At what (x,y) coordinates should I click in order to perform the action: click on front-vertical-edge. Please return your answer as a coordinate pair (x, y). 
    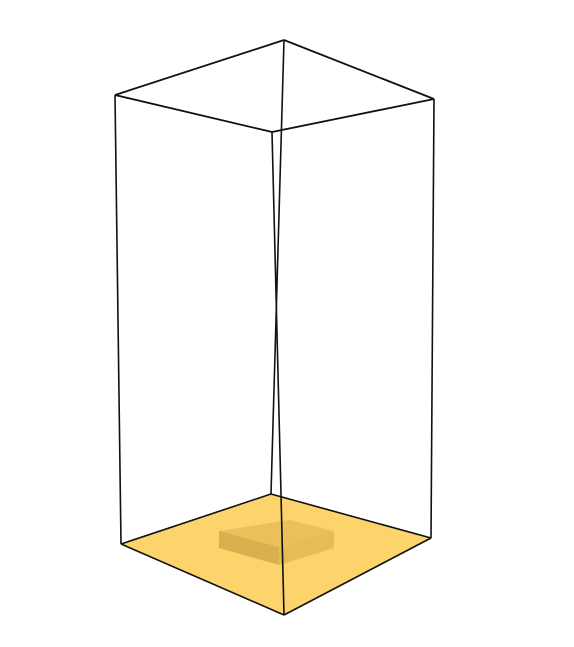
    Looking at the image, I should click on (278, 373).